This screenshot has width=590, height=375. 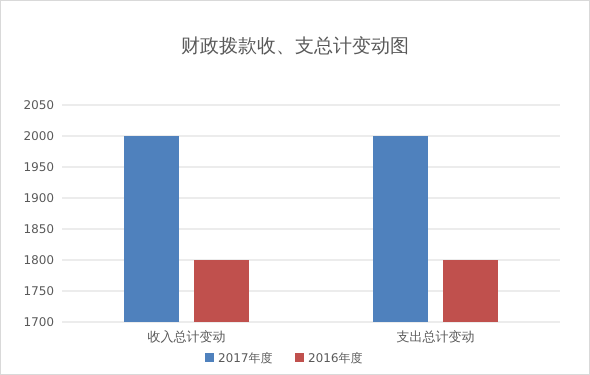 What do you see at coordinates (38, 260) in the screenshot?
I see `y-tick-label: 1800` at bounding box center [38, 260].